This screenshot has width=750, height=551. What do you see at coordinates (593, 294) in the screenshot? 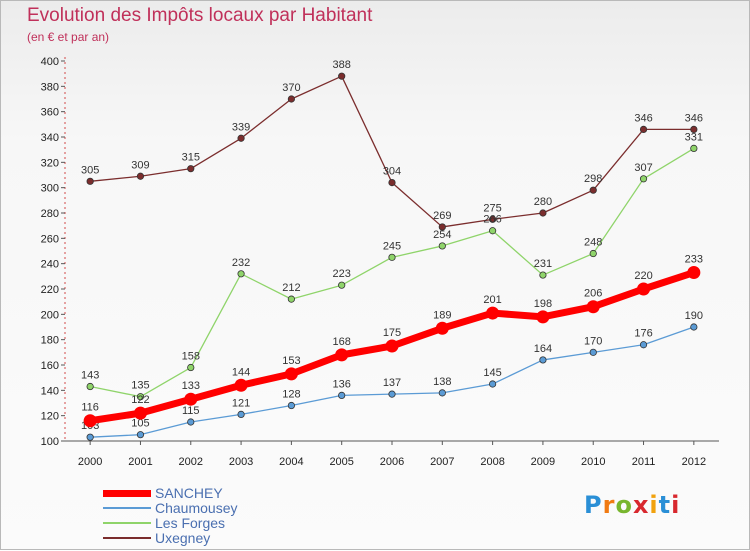
I see `data-label-sanchey: 206` at bounding box center [593, 294].